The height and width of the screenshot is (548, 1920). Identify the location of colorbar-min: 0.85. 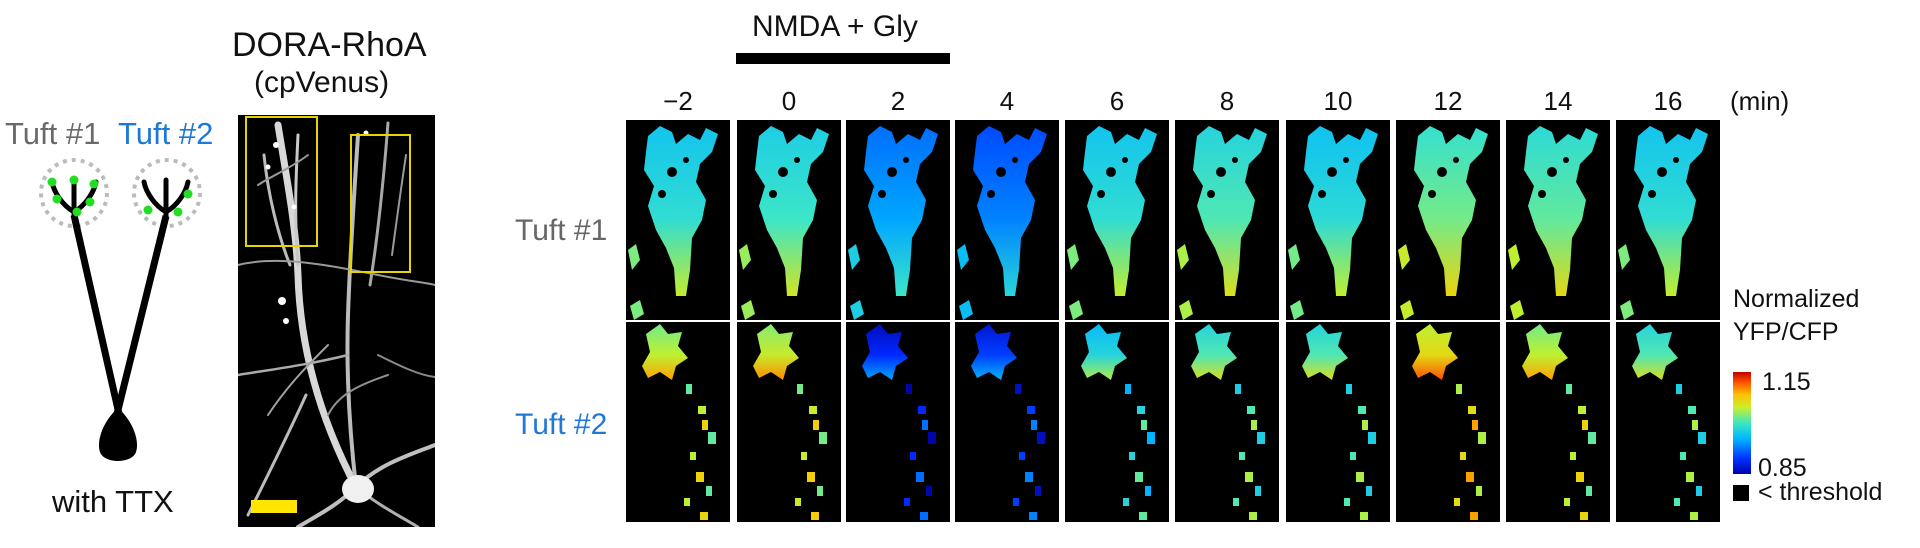
(1782, 468).